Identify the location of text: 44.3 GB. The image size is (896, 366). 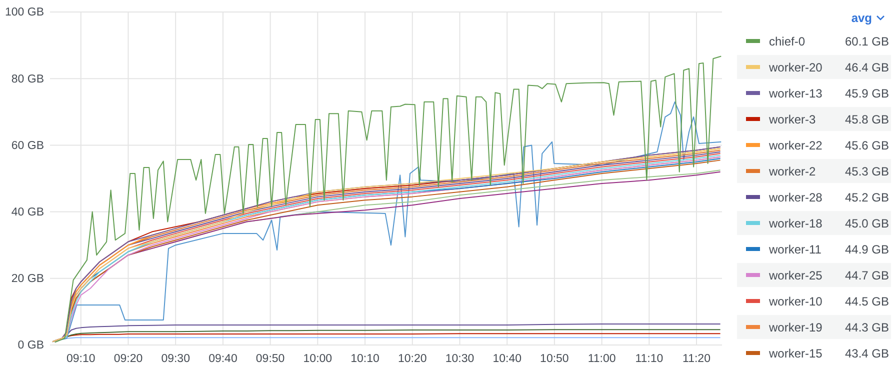
(866, 327).